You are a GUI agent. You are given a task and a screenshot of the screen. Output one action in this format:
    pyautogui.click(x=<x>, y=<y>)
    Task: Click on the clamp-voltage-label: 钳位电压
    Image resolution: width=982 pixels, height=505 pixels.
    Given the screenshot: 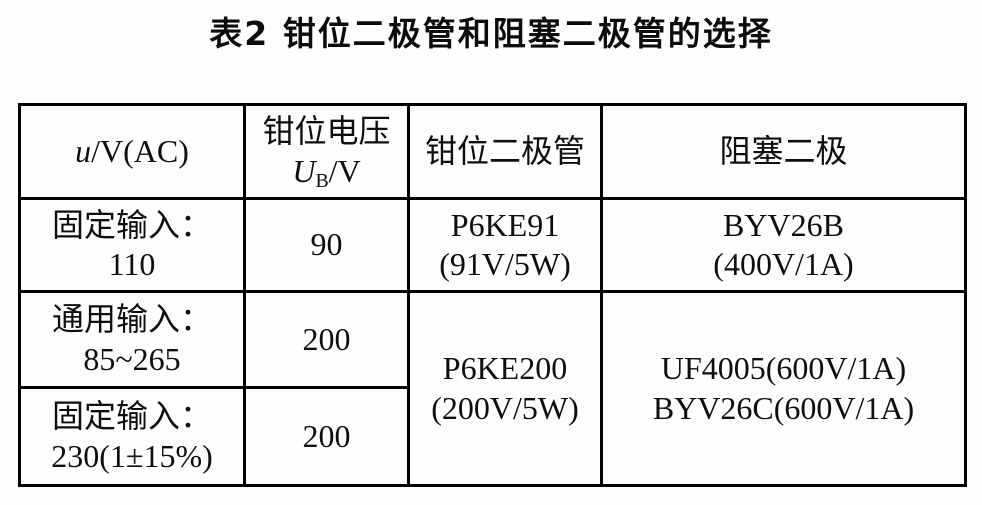 What is the action you would take?
    pyautogui.click(x=326, y=131)
    